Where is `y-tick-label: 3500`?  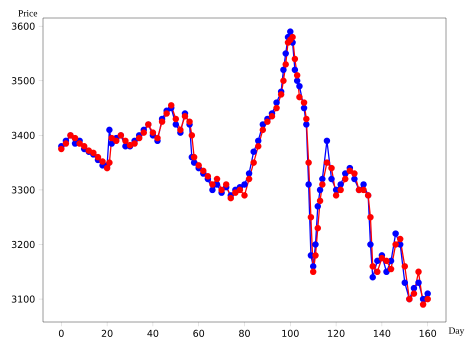
y-tick-label: 3500 is located at coordinates (23, 80).